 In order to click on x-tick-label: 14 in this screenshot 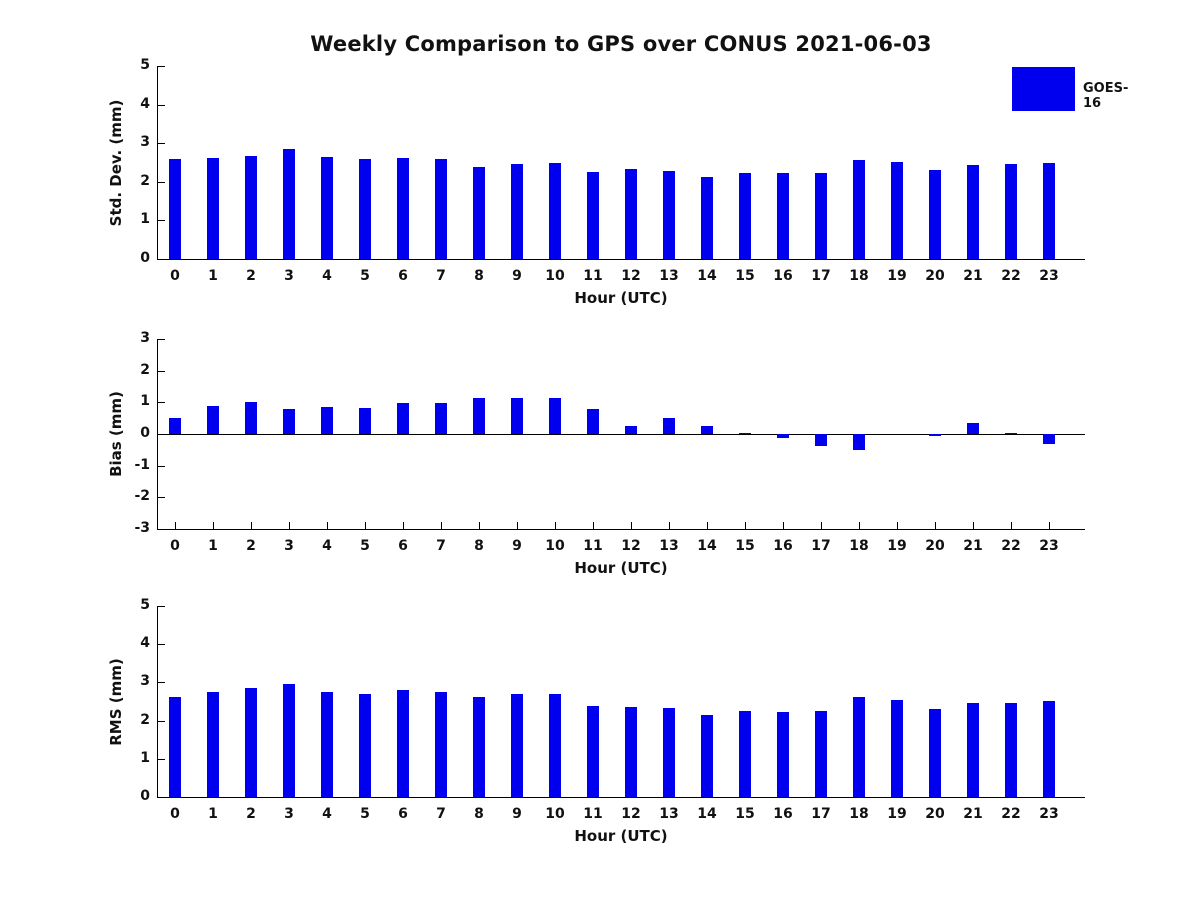, I will do `click(707, 546)`.